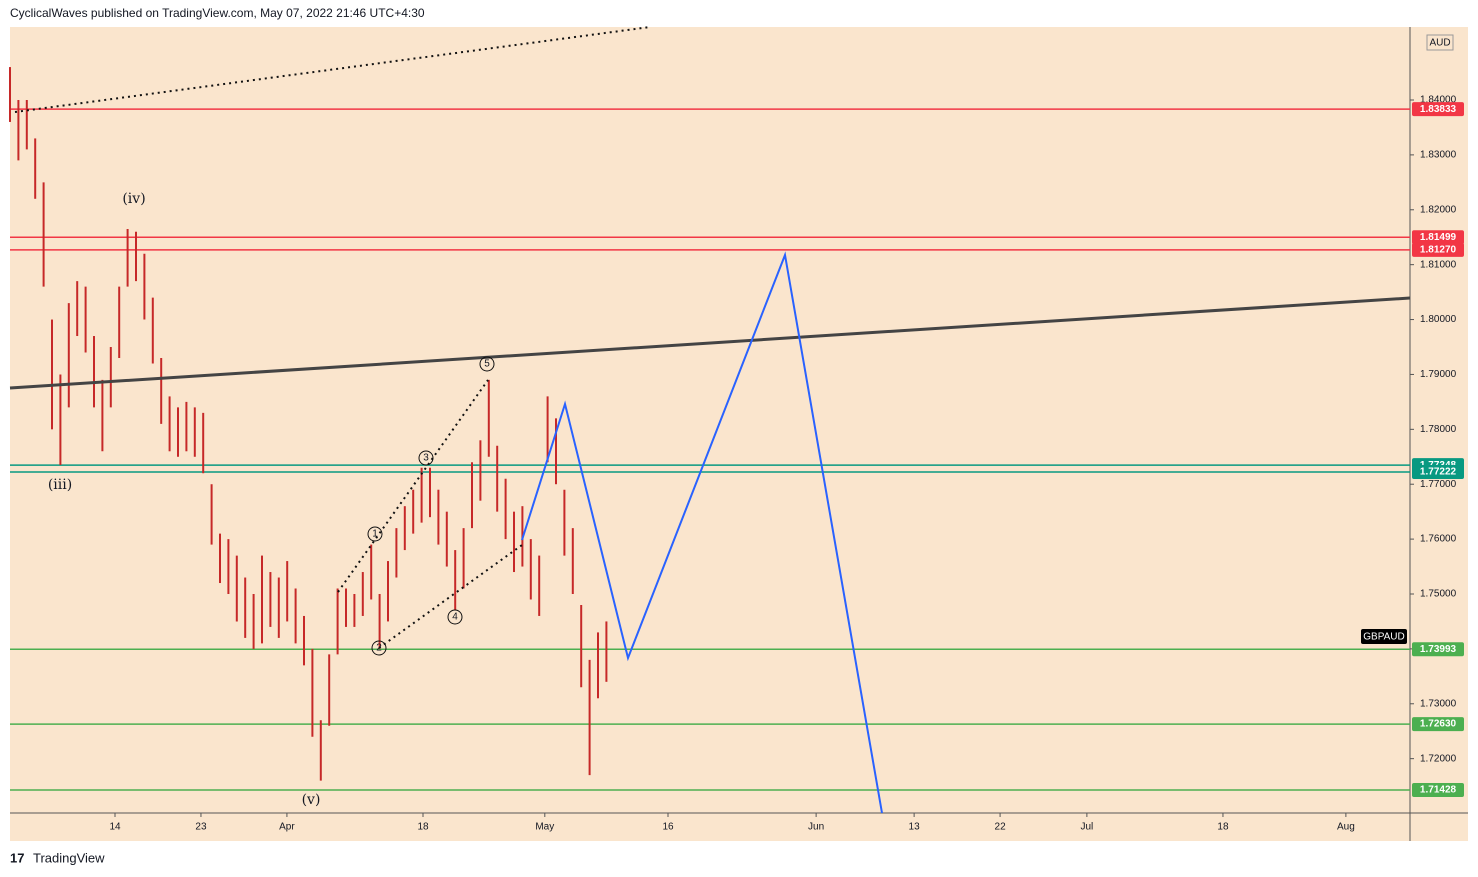 This screenshot has width=1478, height=877. What do you see at coordinates (1438, 703) in the screenshot?
I see `y-tick-label: 1.73000` at bounding box center [1438, 703].